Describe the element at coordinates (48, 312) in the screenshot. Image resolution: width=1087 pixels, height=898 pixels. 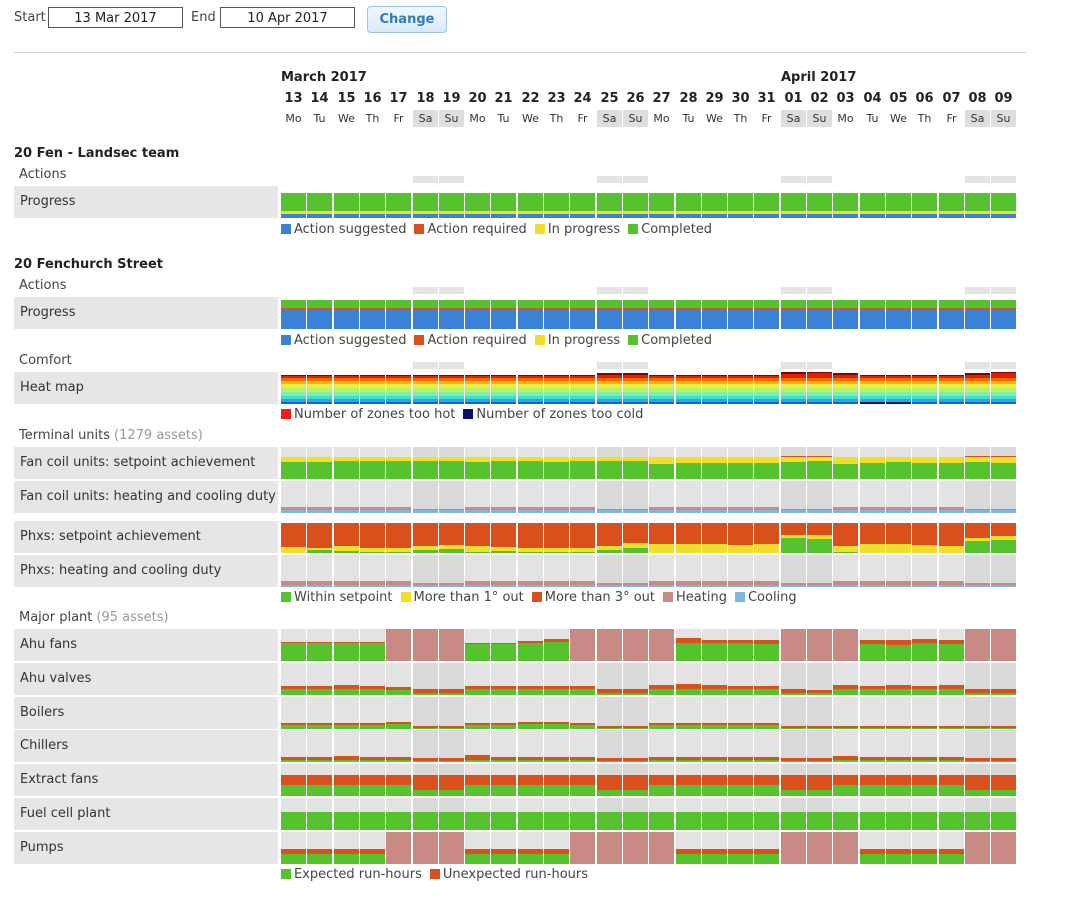
I see `row-label: Progress` at that location.